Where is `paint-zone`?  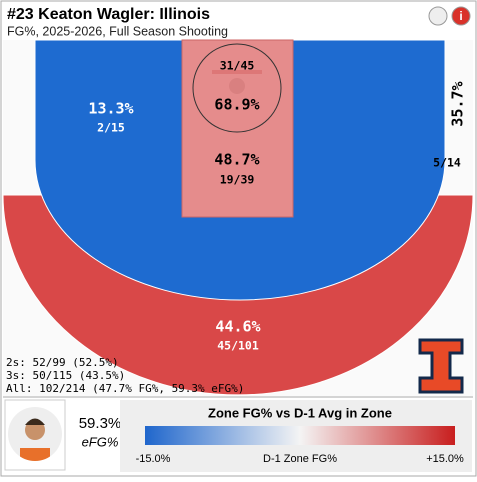 paint-zone is located at coordinates (237, 128).